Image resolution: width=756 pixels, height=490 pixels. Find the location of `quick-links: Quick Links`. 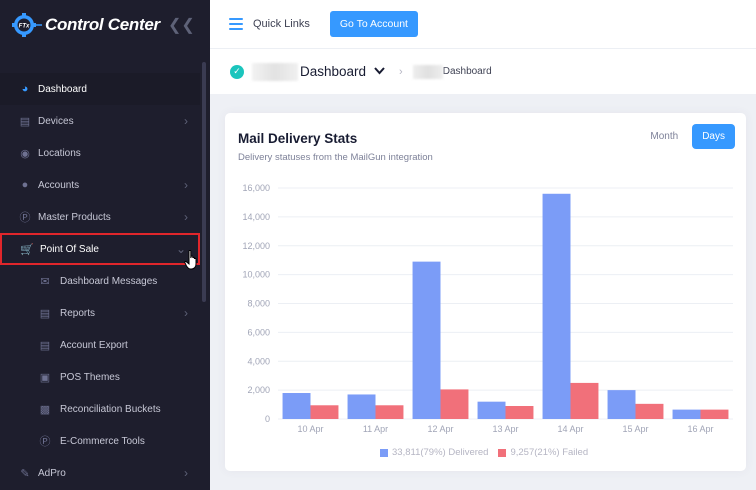

quick-links: Quick Links is located at coordinates (281, 24).